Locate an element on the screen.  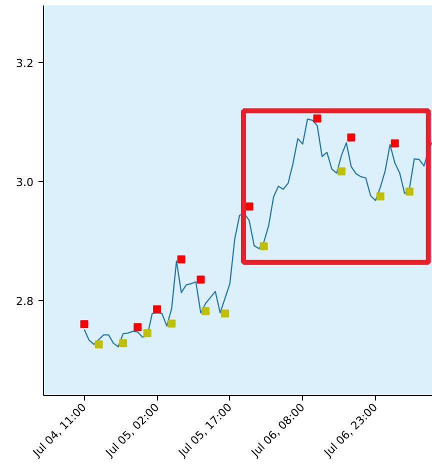
y-tick-label: 2.8 is located at coordinates (25, 301).